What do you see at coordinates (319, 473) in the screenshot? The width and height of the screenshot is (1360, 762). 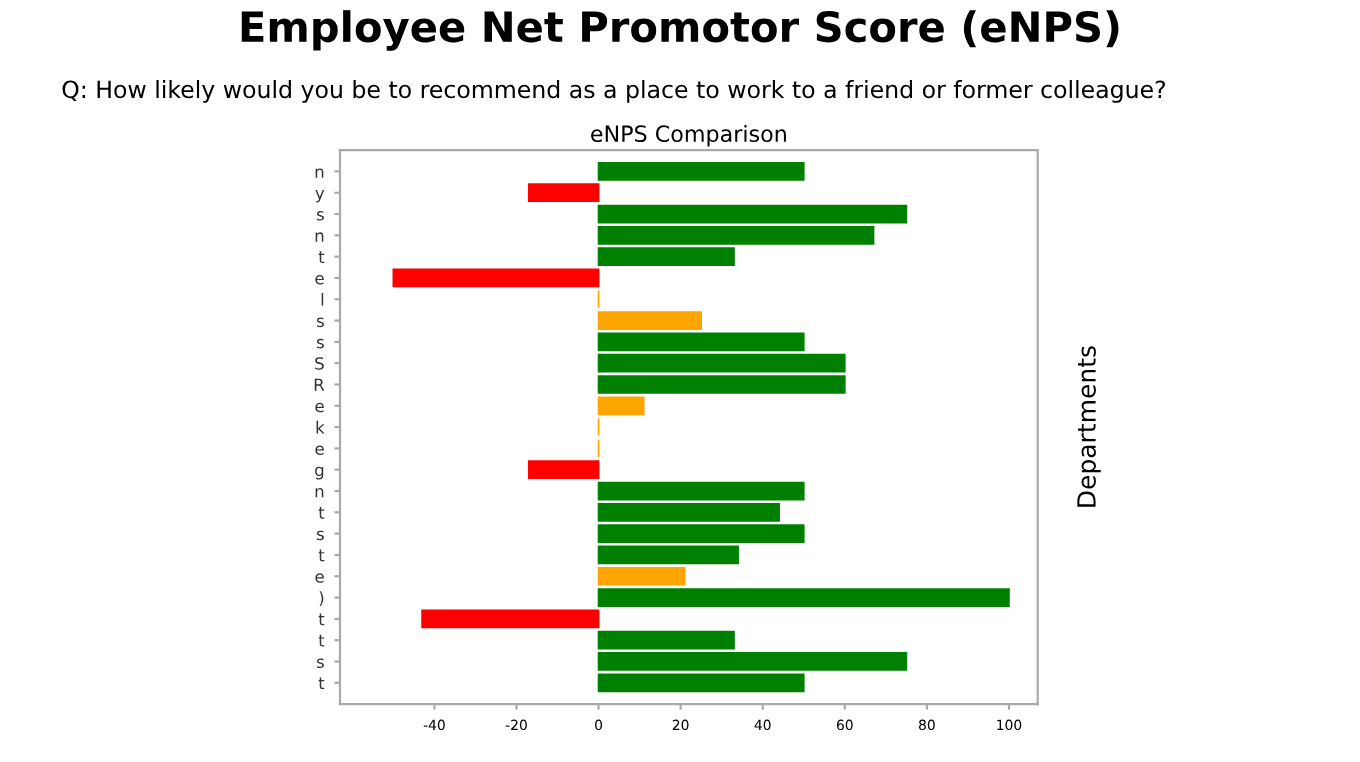 I see `y-tick-label: g` at bounding box center [319, 473].